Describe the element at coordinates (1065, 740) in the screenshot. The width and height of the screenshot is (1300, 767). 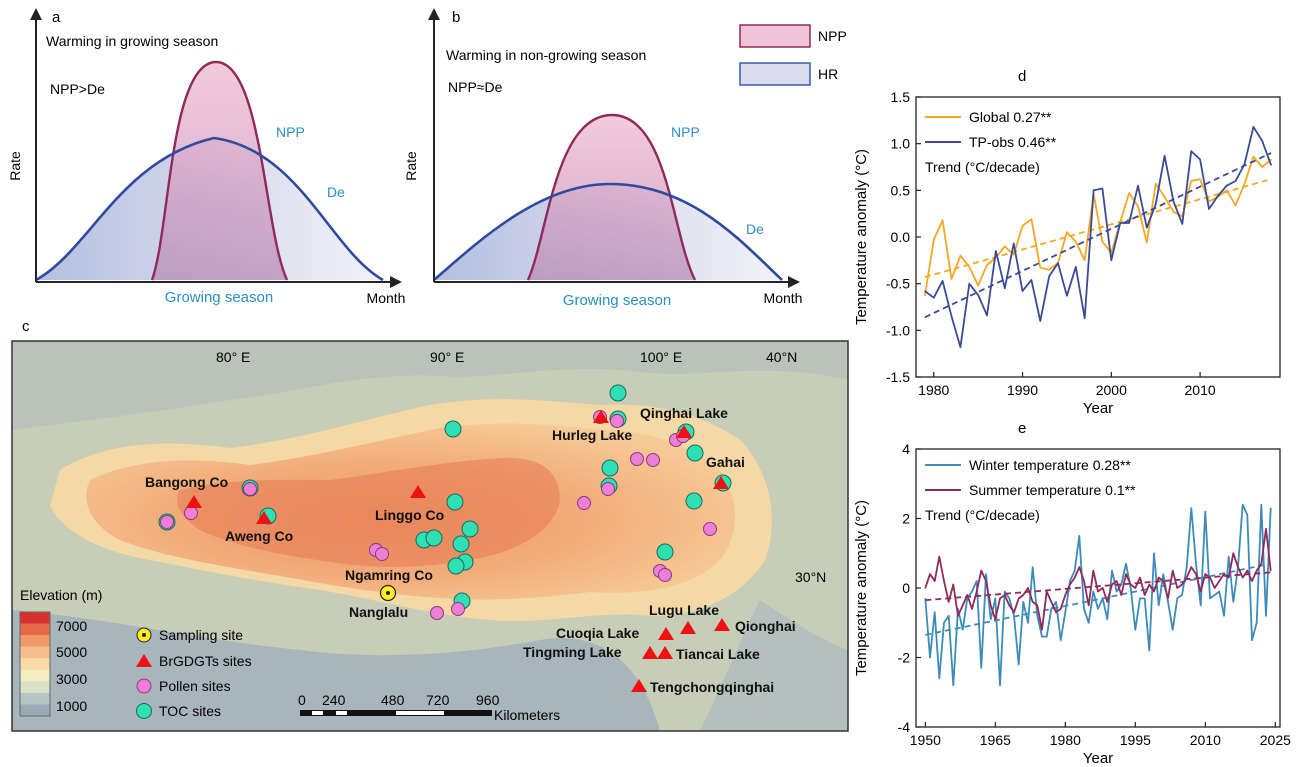
I see `x-tick-label: 1980` at that location.